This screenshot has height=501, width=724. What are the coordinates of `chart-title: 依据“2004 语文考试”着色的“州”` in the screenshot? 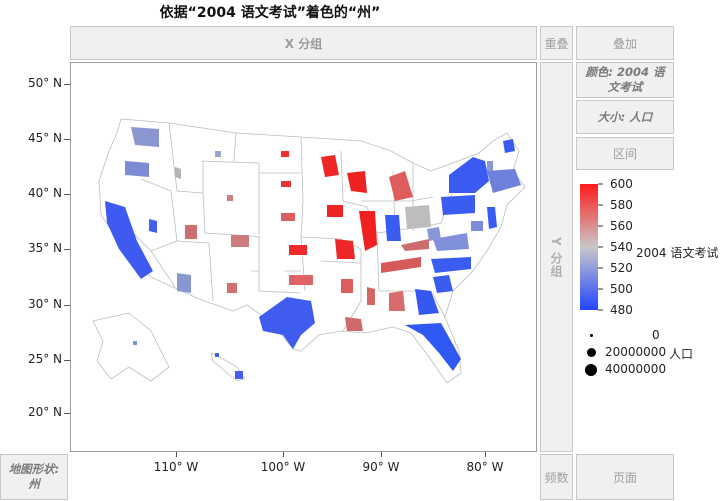 It's located at (270, 13).